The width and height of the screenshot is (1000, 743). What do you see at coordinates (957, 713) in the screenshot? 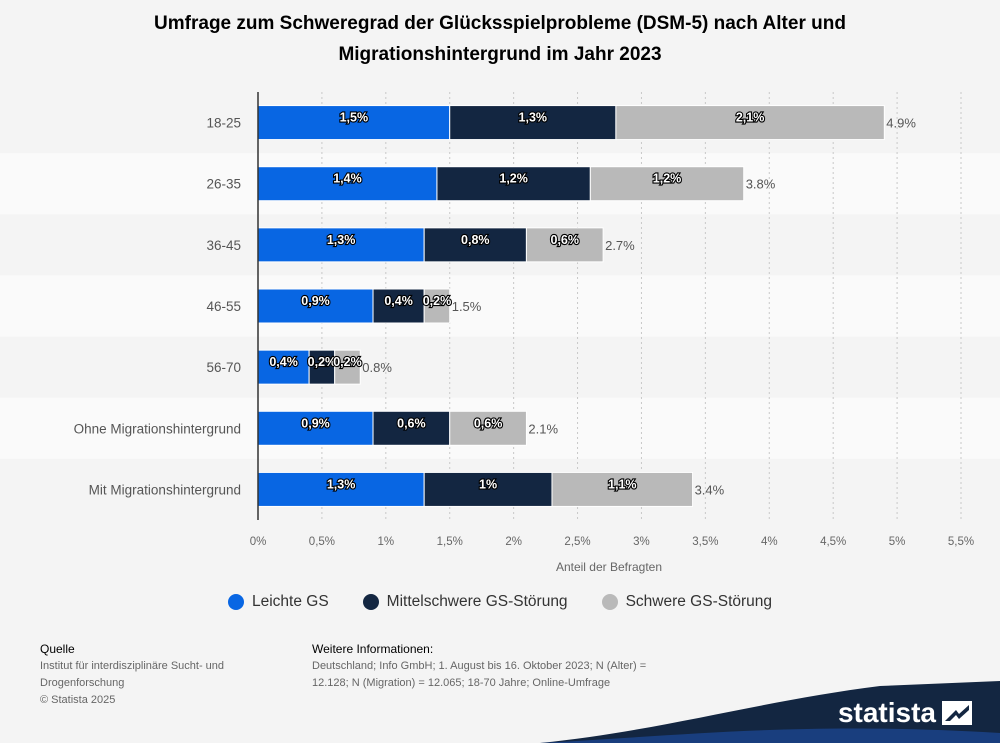
I see `logo-mark-icon` at bounding box center [957, 713].